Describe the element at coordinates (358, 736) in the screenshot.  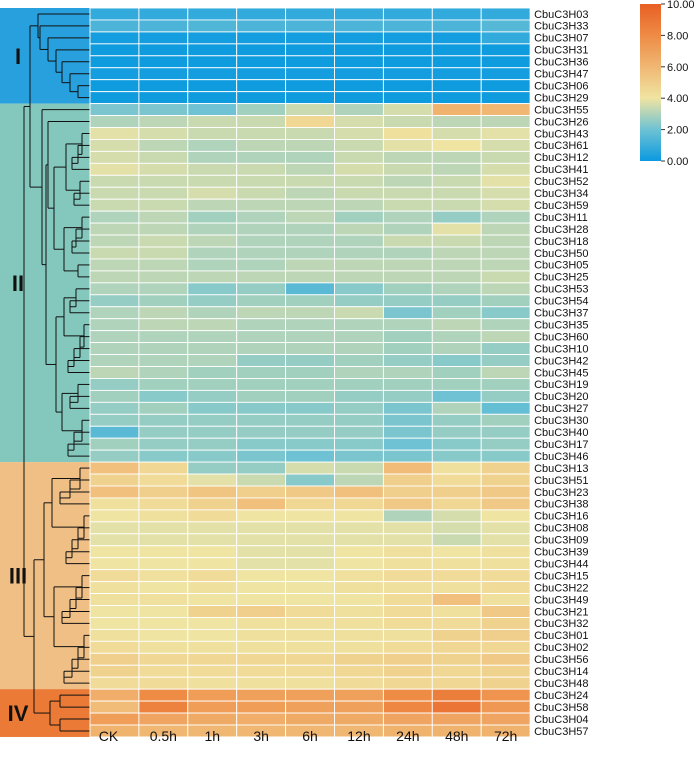
I see `column-label: 12h` at that location.